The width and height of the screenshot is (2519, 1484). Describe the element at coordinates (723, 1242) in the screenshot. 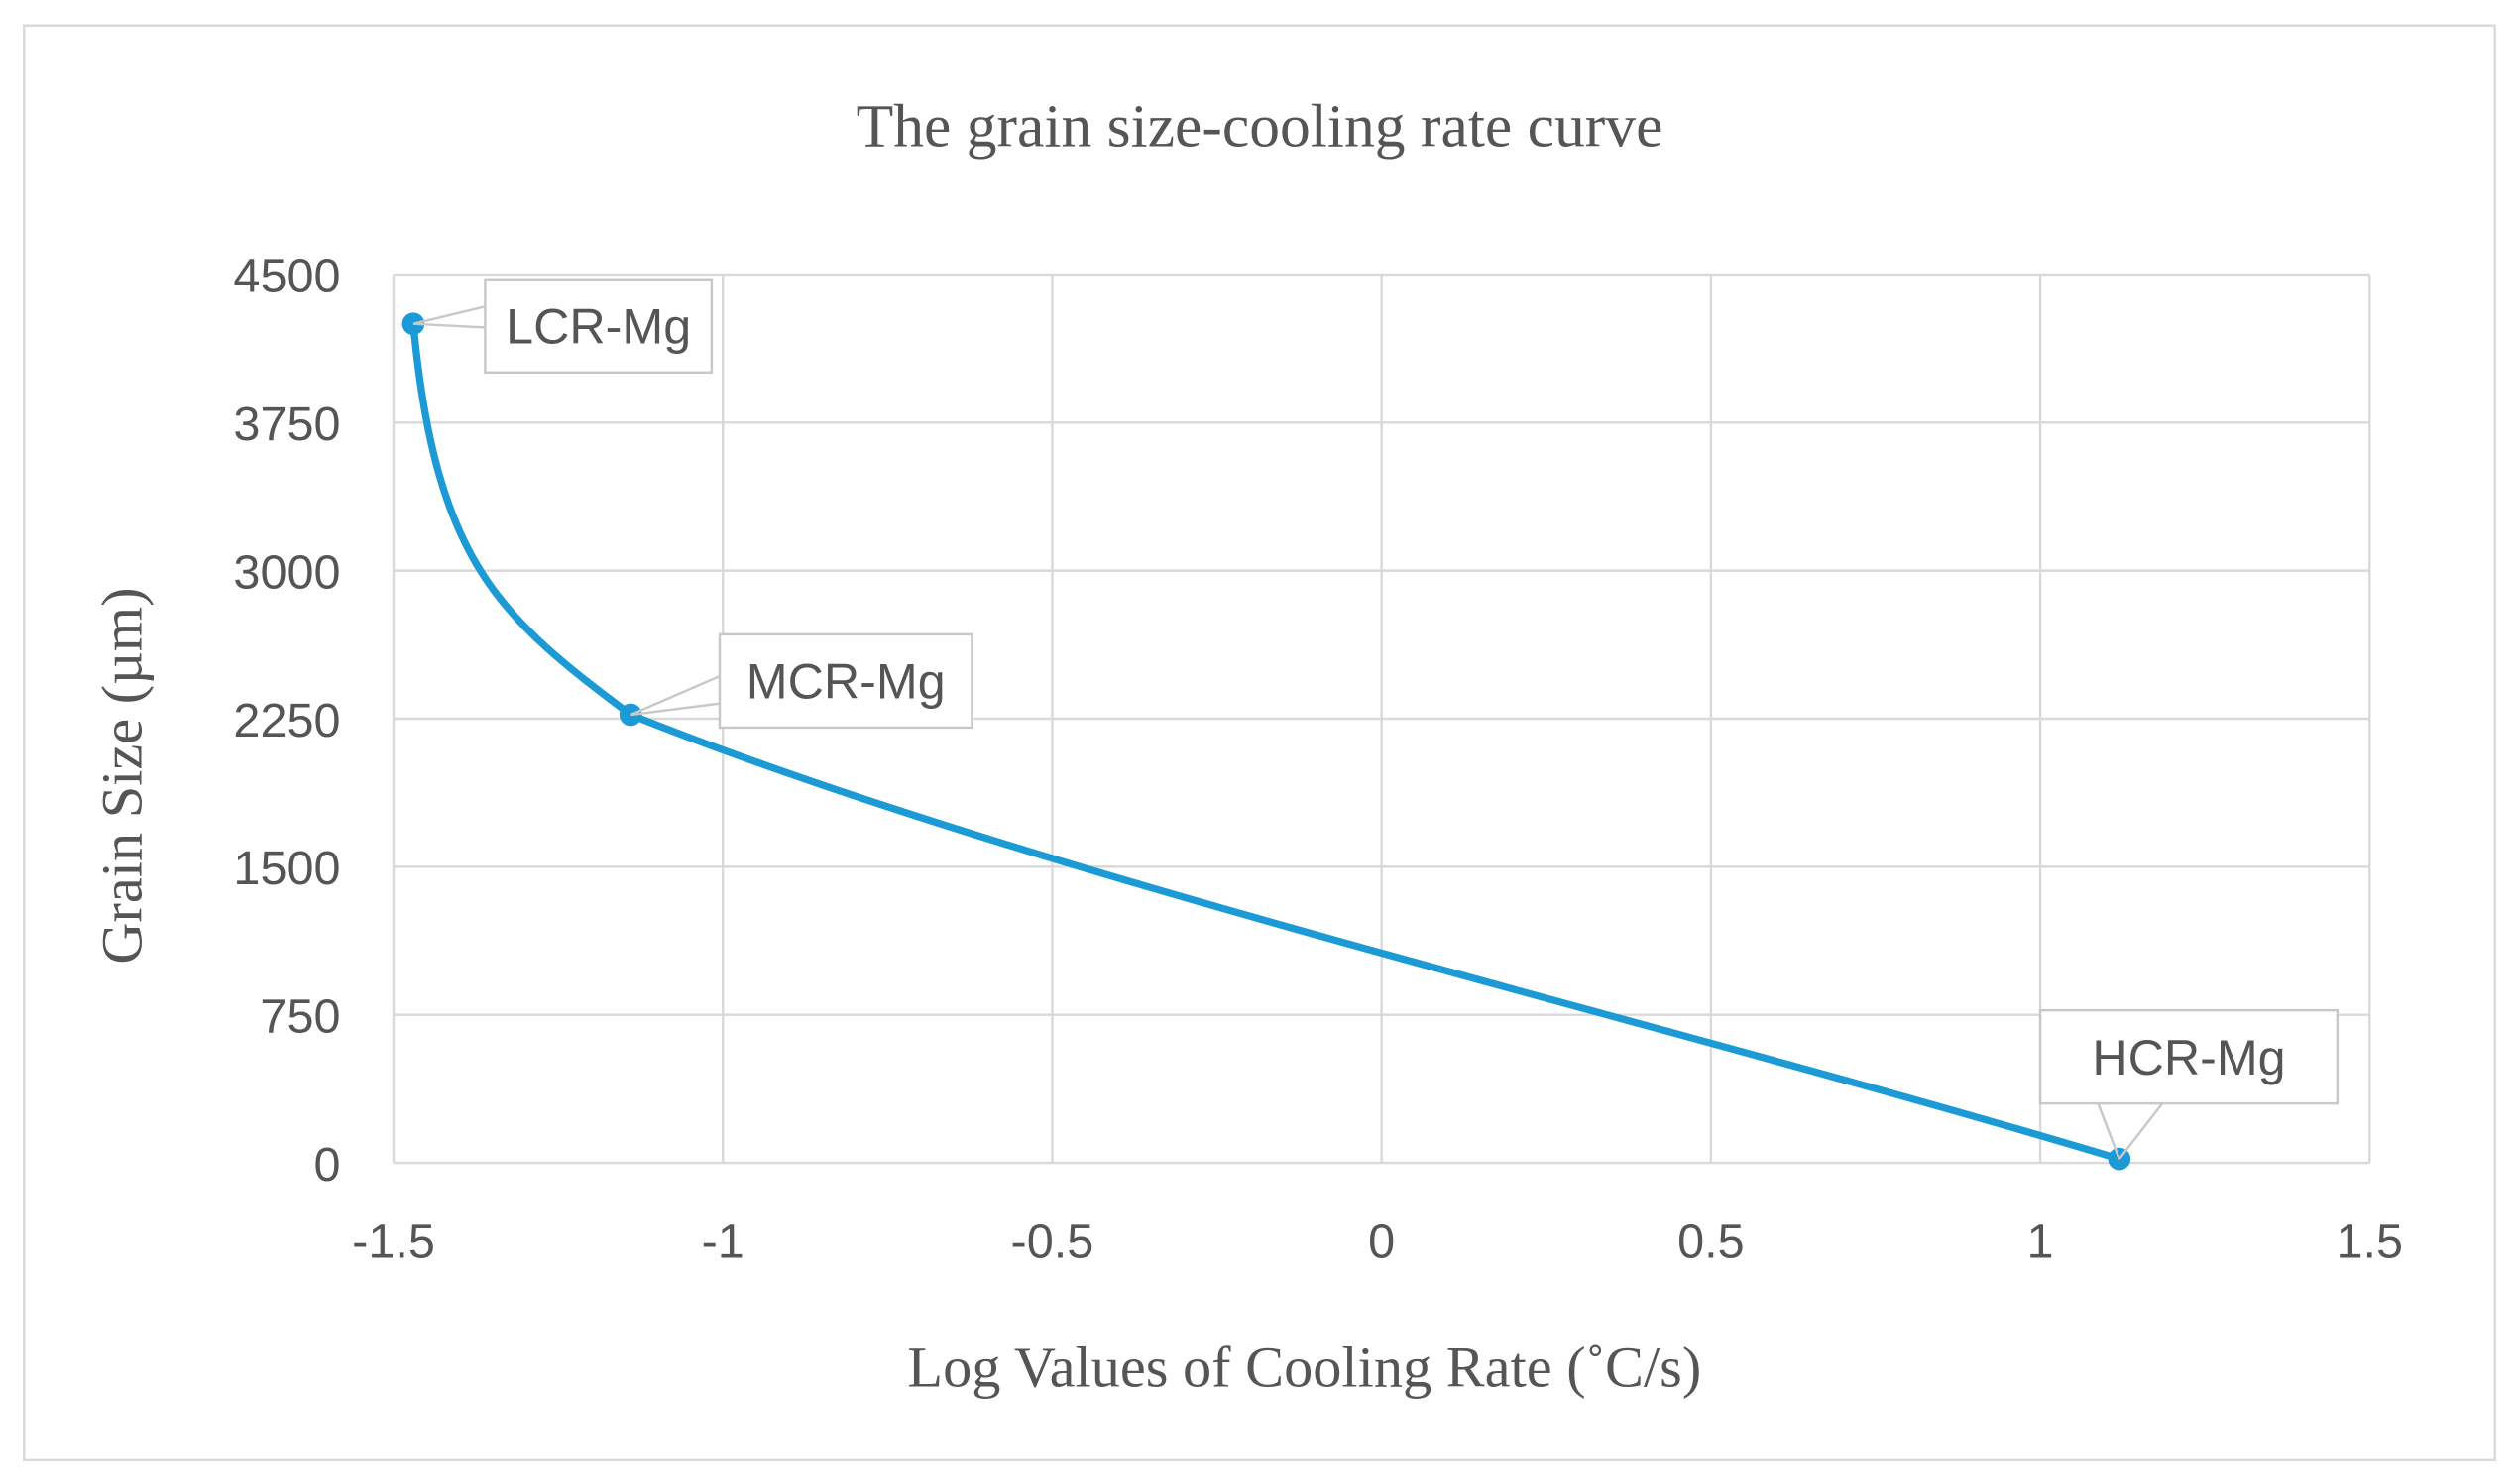

I see `x-tick-label: -1` at that location.